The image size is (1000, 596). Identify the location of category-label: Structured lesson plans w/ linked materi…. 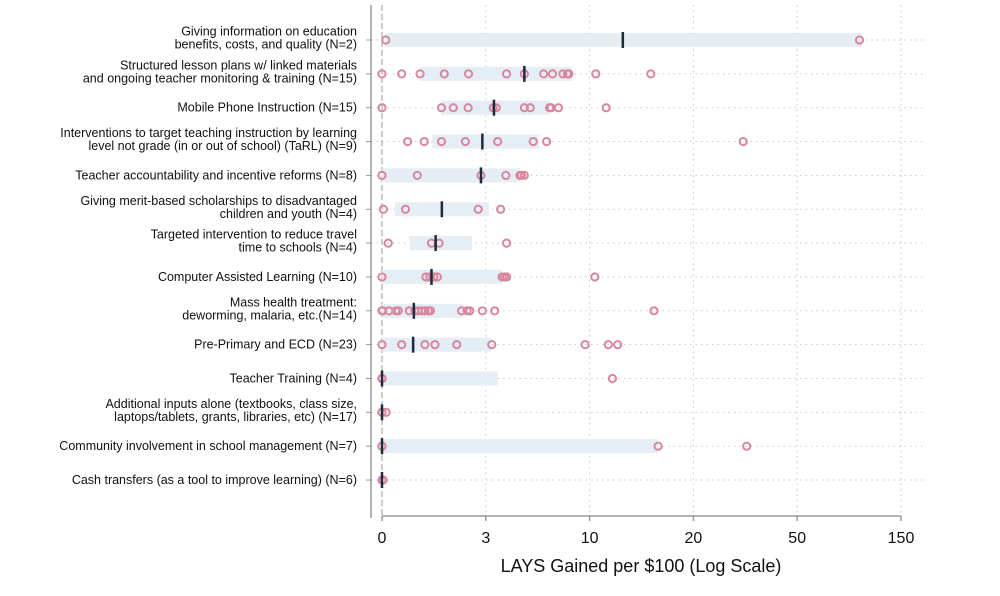
(220, 71).